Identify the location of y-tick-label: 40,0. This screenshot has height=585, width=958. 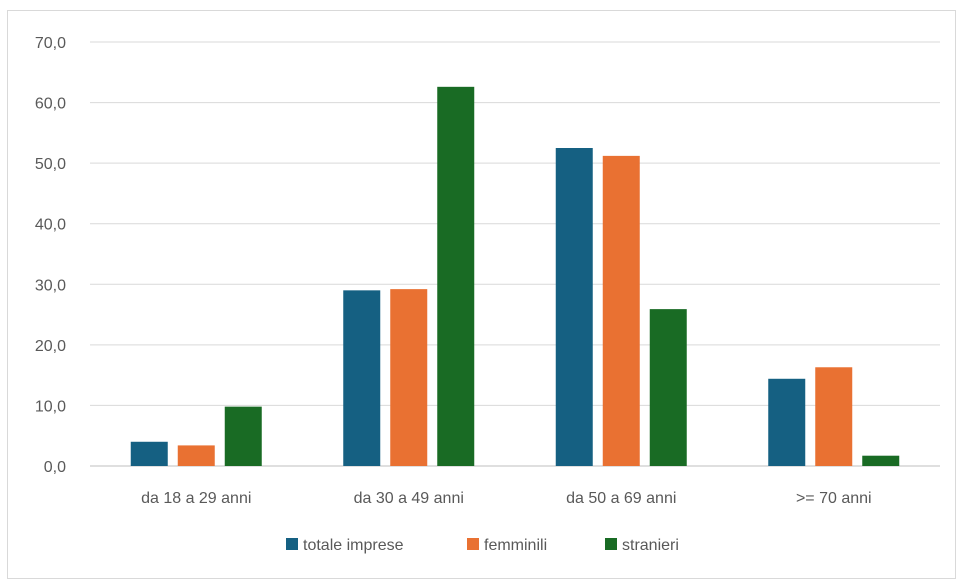
(50, 225).